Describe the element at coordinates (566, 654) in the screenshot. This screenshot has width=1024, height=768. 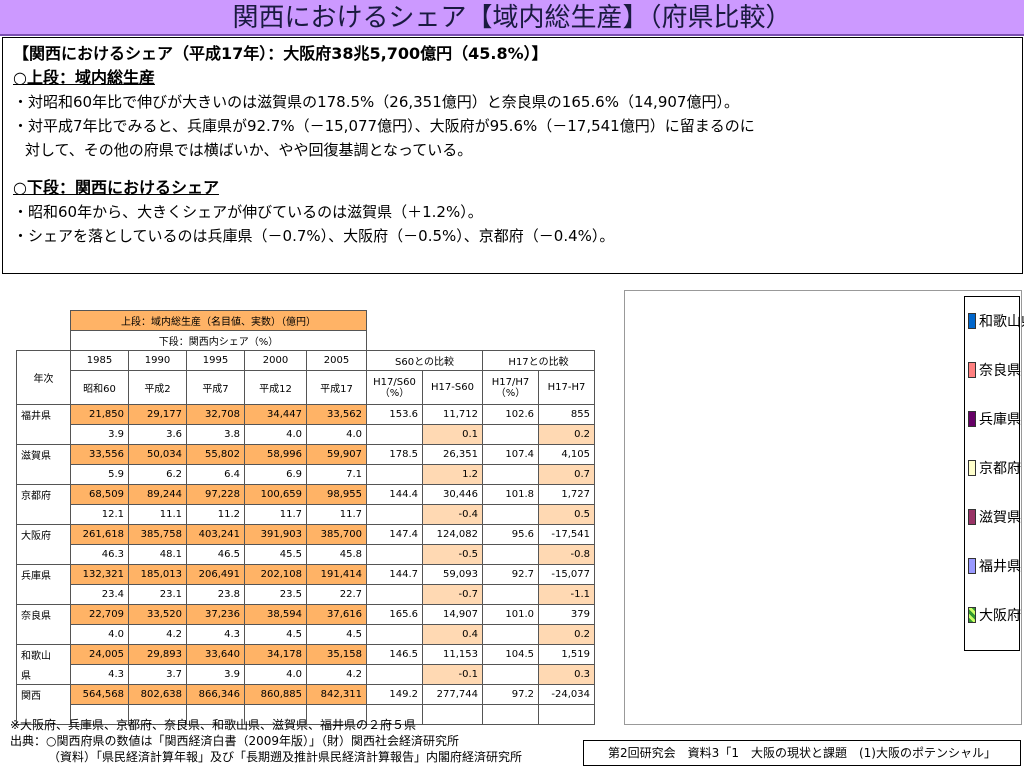
I see `comparison-cell: 1,519` at that location.